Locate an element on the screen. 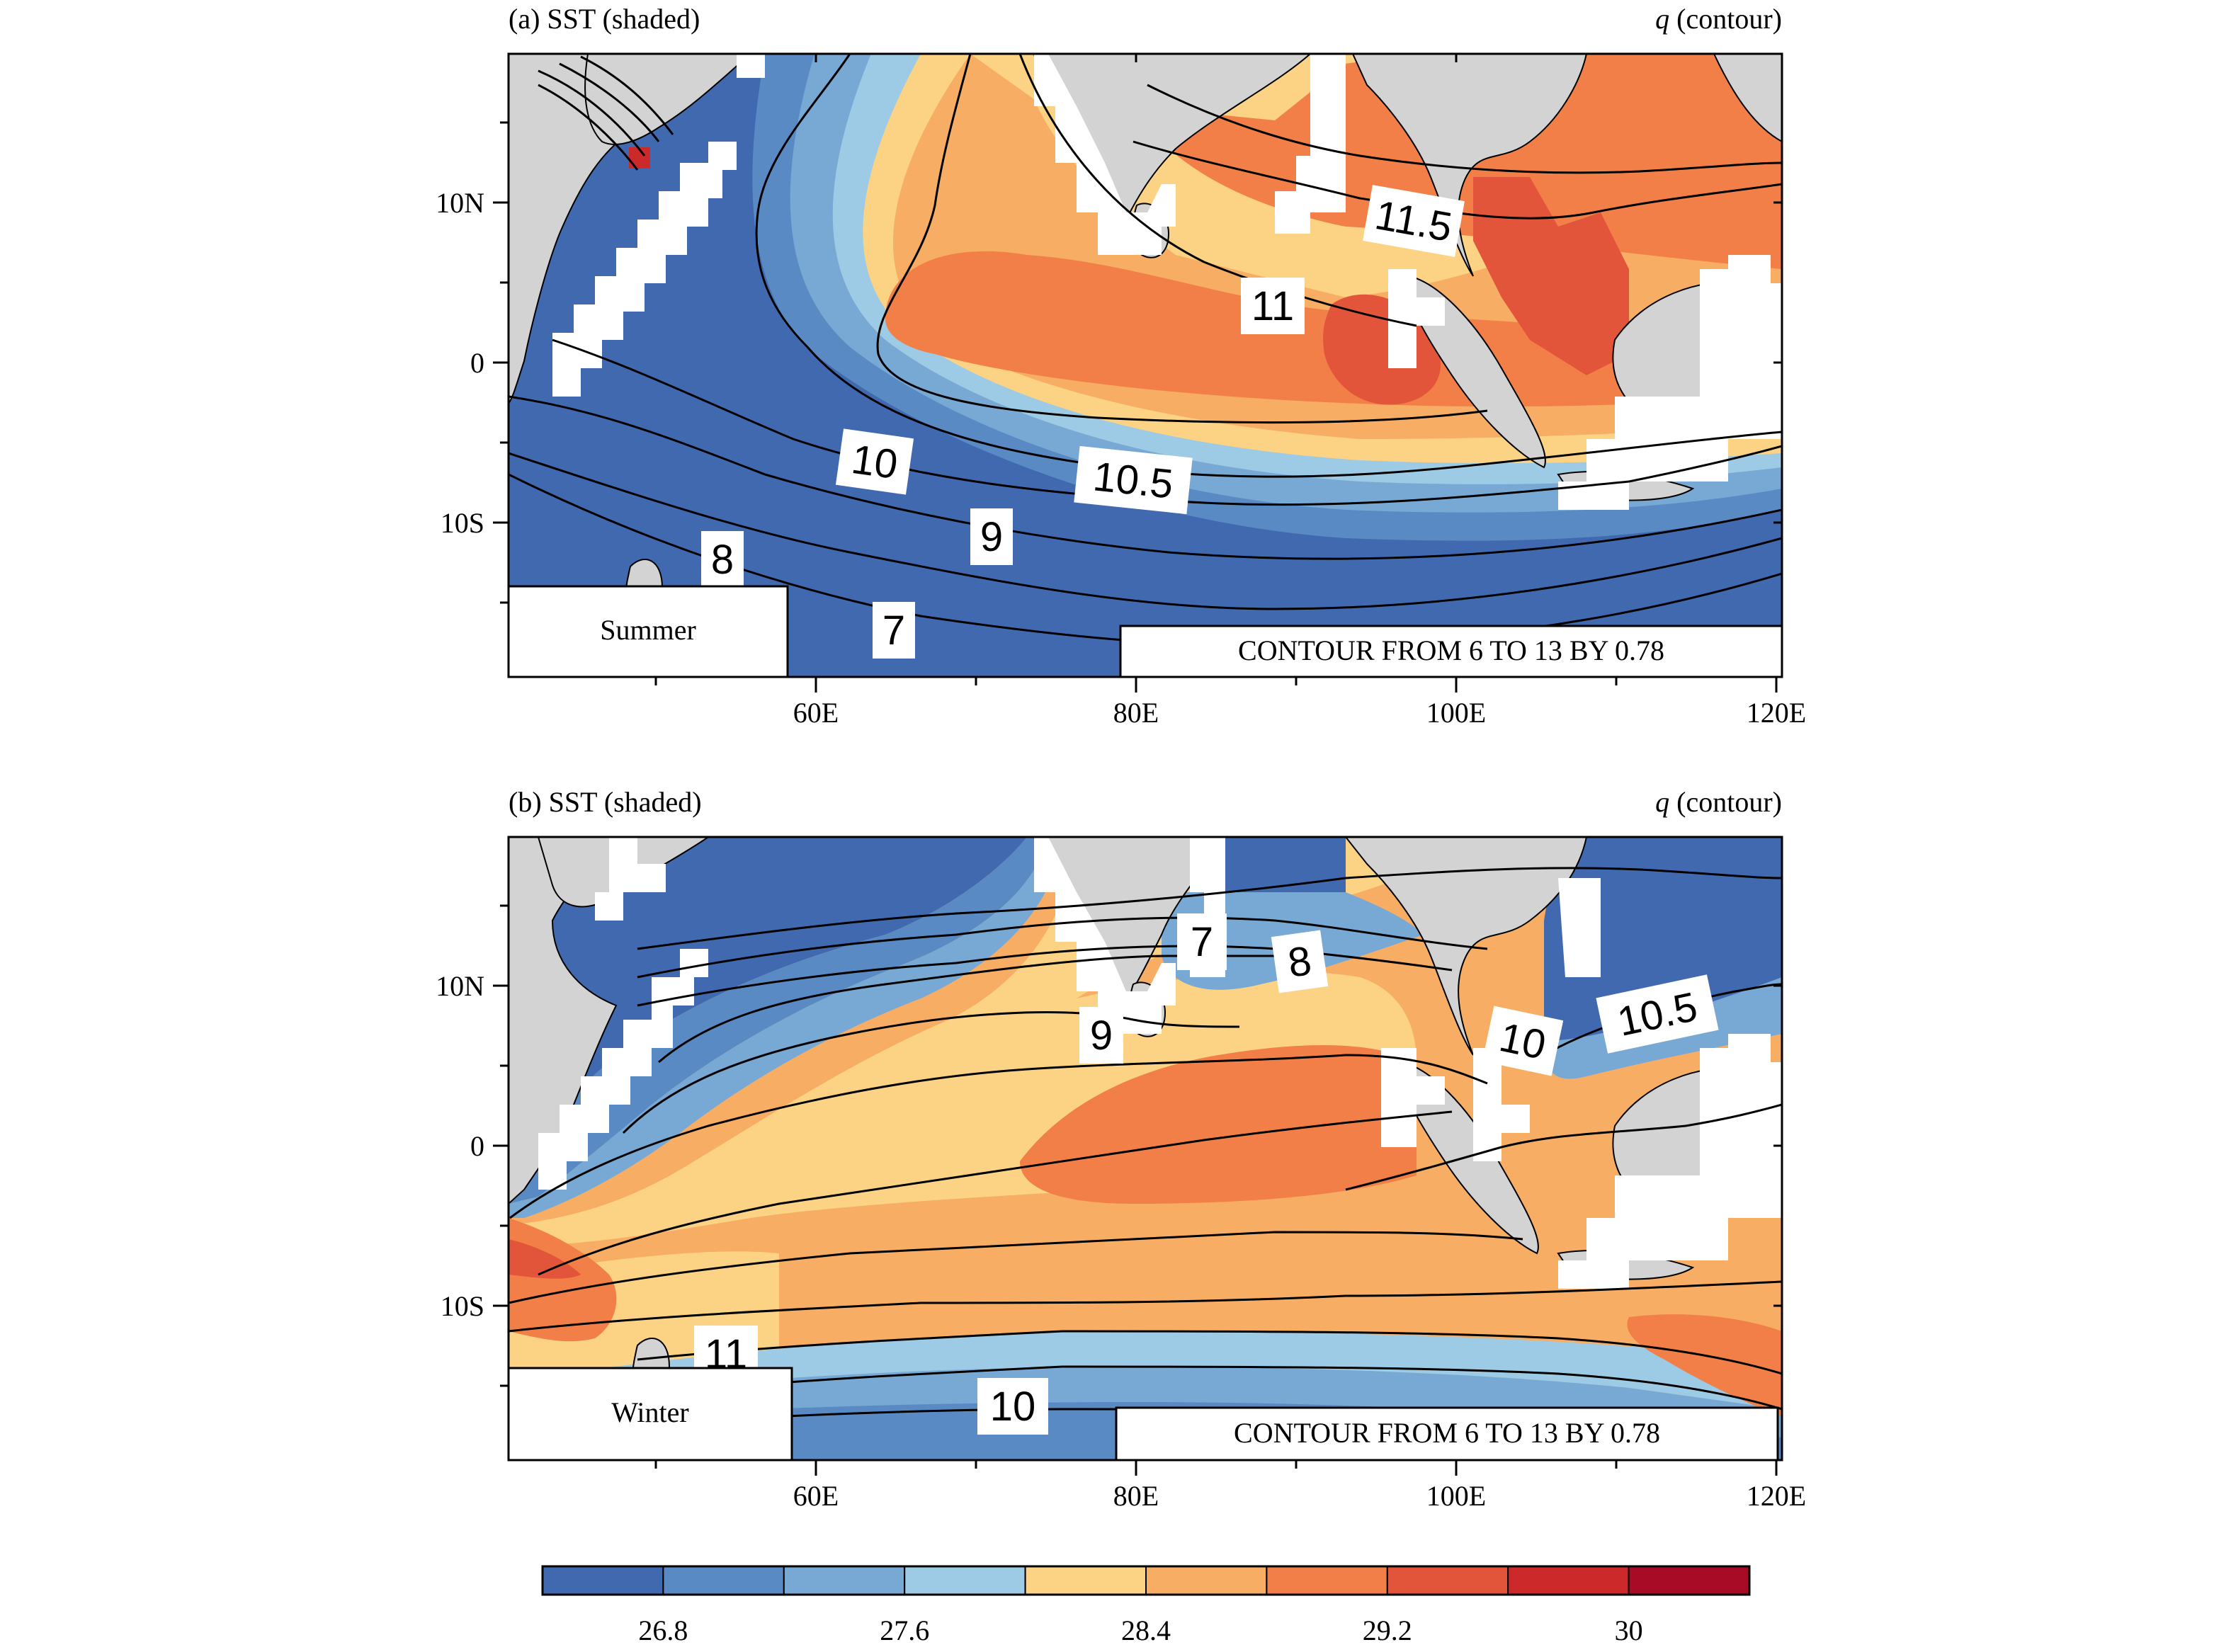  svg-text: 8 is located at coordinates (723, 560).